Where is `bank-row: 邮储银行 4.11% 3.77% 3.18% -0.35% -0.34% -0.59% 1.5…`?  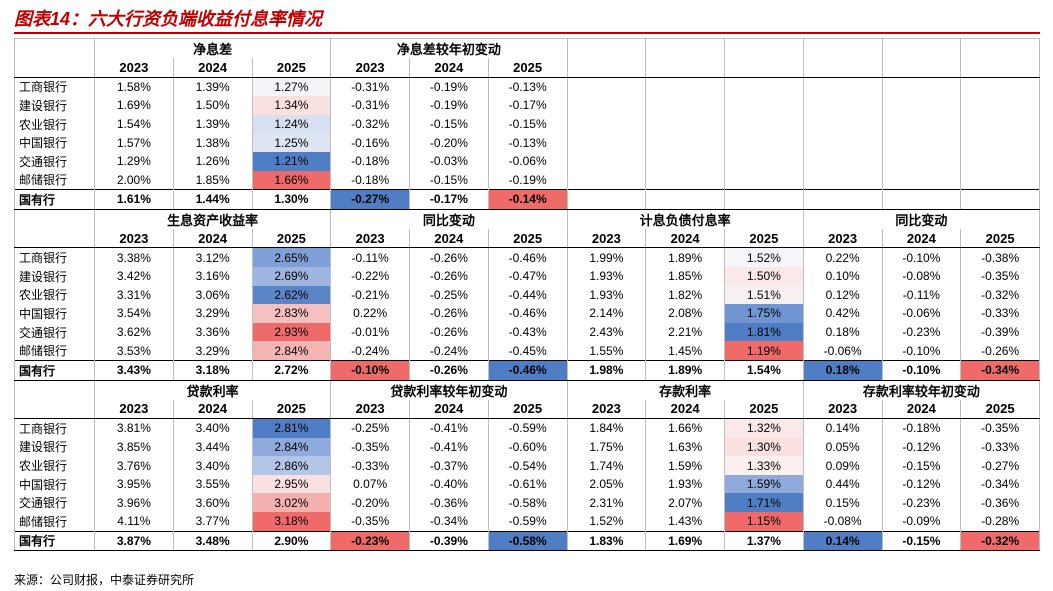
bank-row: 邮储银行 4.11% 3.77% 3.18% -0.35% -0.34% -0.59% 1.5… is located at coordinates (527, 522).